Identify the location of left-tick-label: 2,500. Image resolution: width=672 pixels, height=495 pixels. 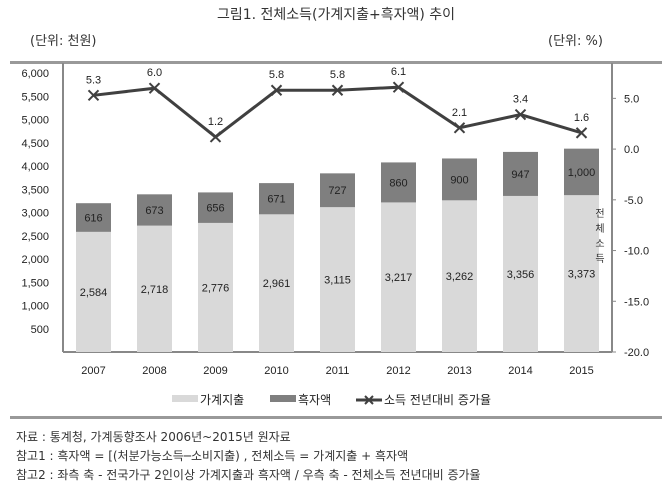
(35, 237).